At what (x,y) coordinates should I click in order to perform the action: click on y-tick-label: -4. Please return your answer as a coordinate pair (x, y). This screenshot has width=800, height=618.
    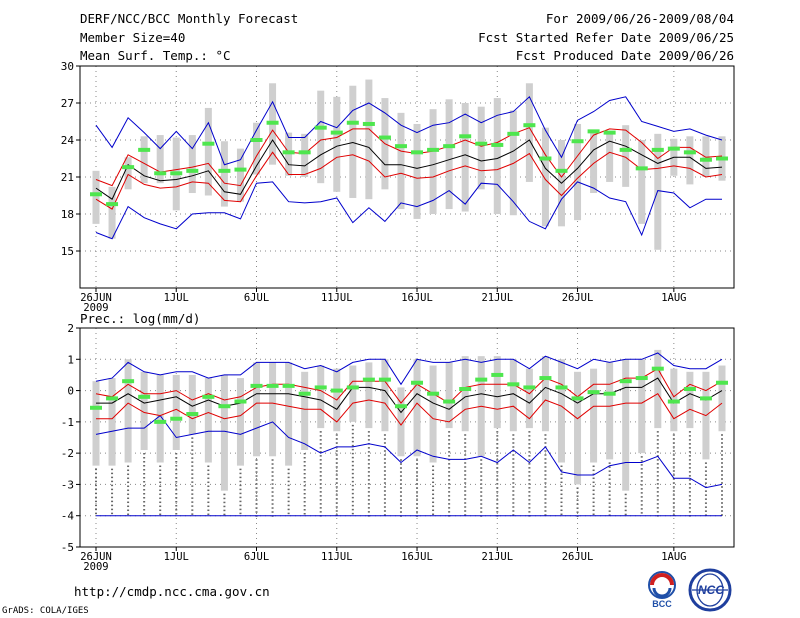
    Looking at the image, I should click on (68, 516).